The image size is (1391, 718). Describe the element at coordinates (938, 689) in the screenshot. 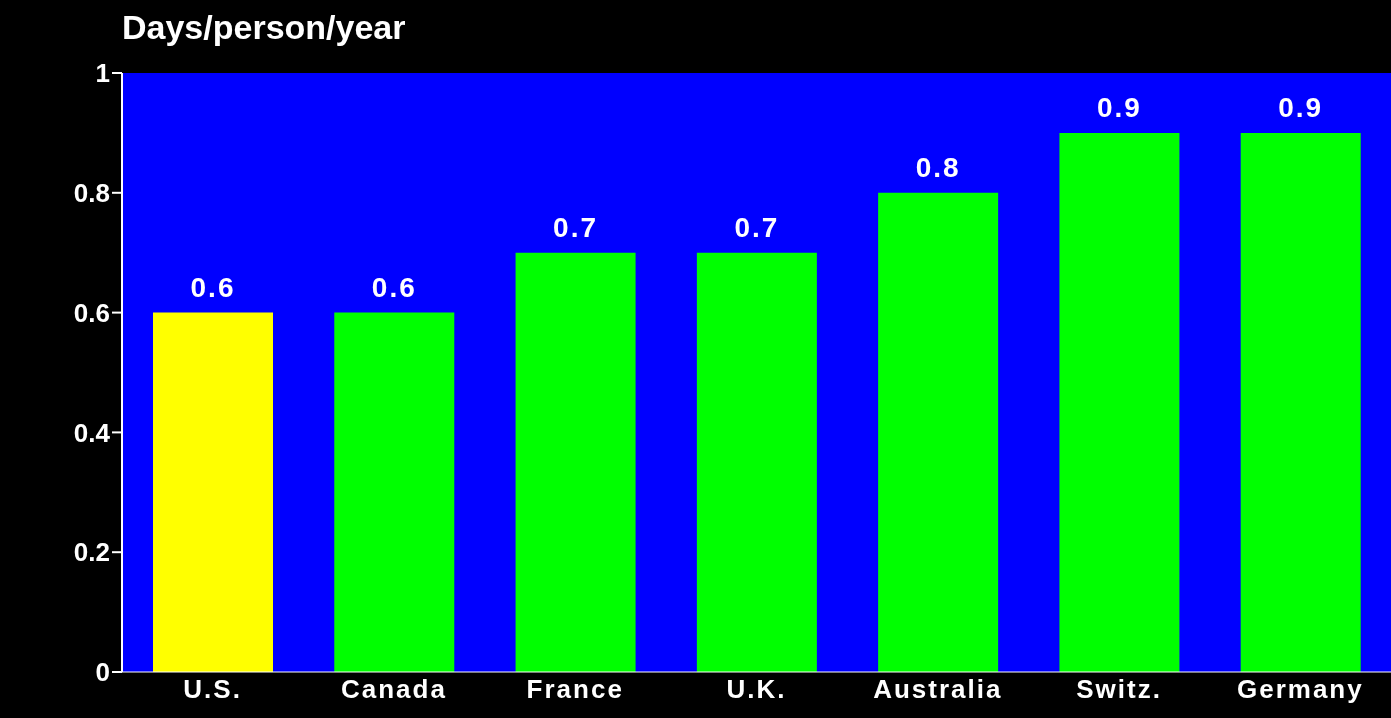

I see `x-tick-label: Australia` at that location.